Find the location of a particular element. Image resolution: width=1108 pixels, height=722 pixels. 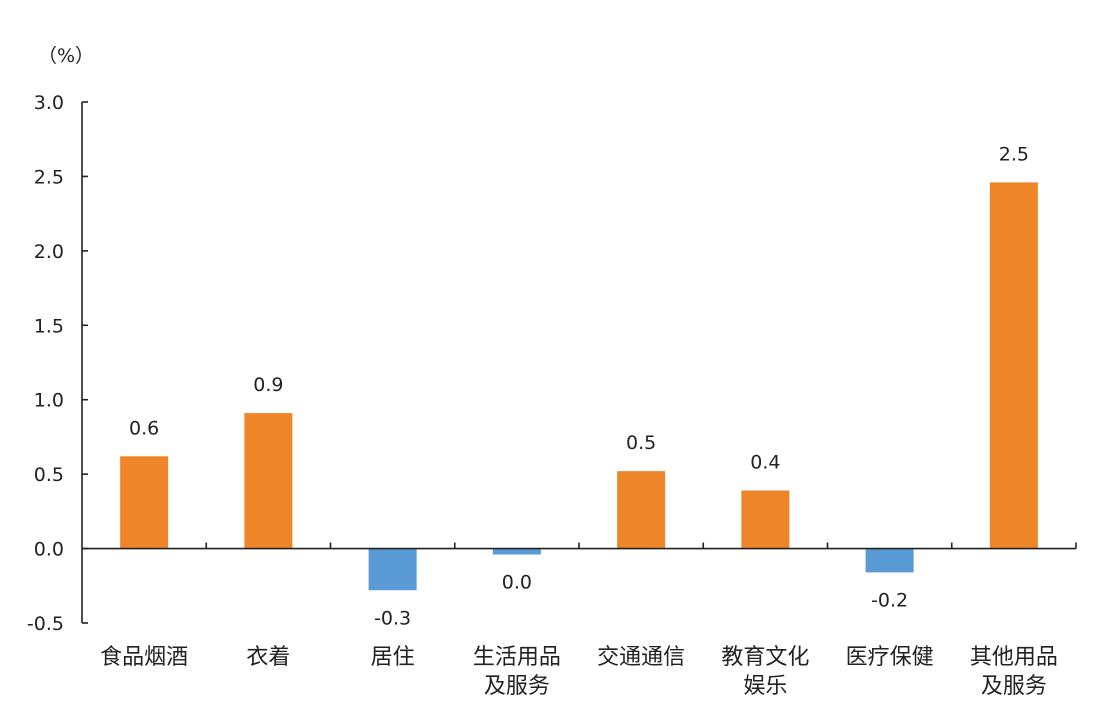

category-label: 衣着 is located at coordinates (268, 657).